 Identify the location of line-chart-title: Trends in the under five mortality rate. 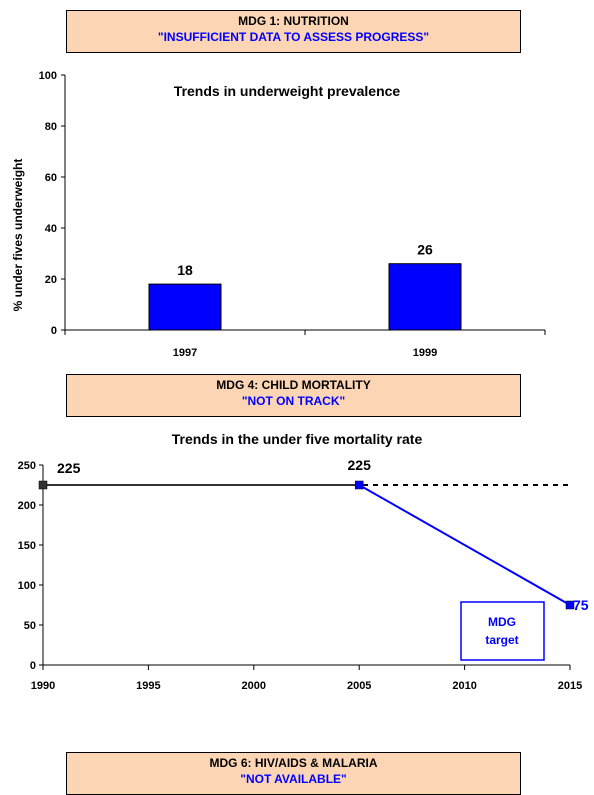
(297, 439).